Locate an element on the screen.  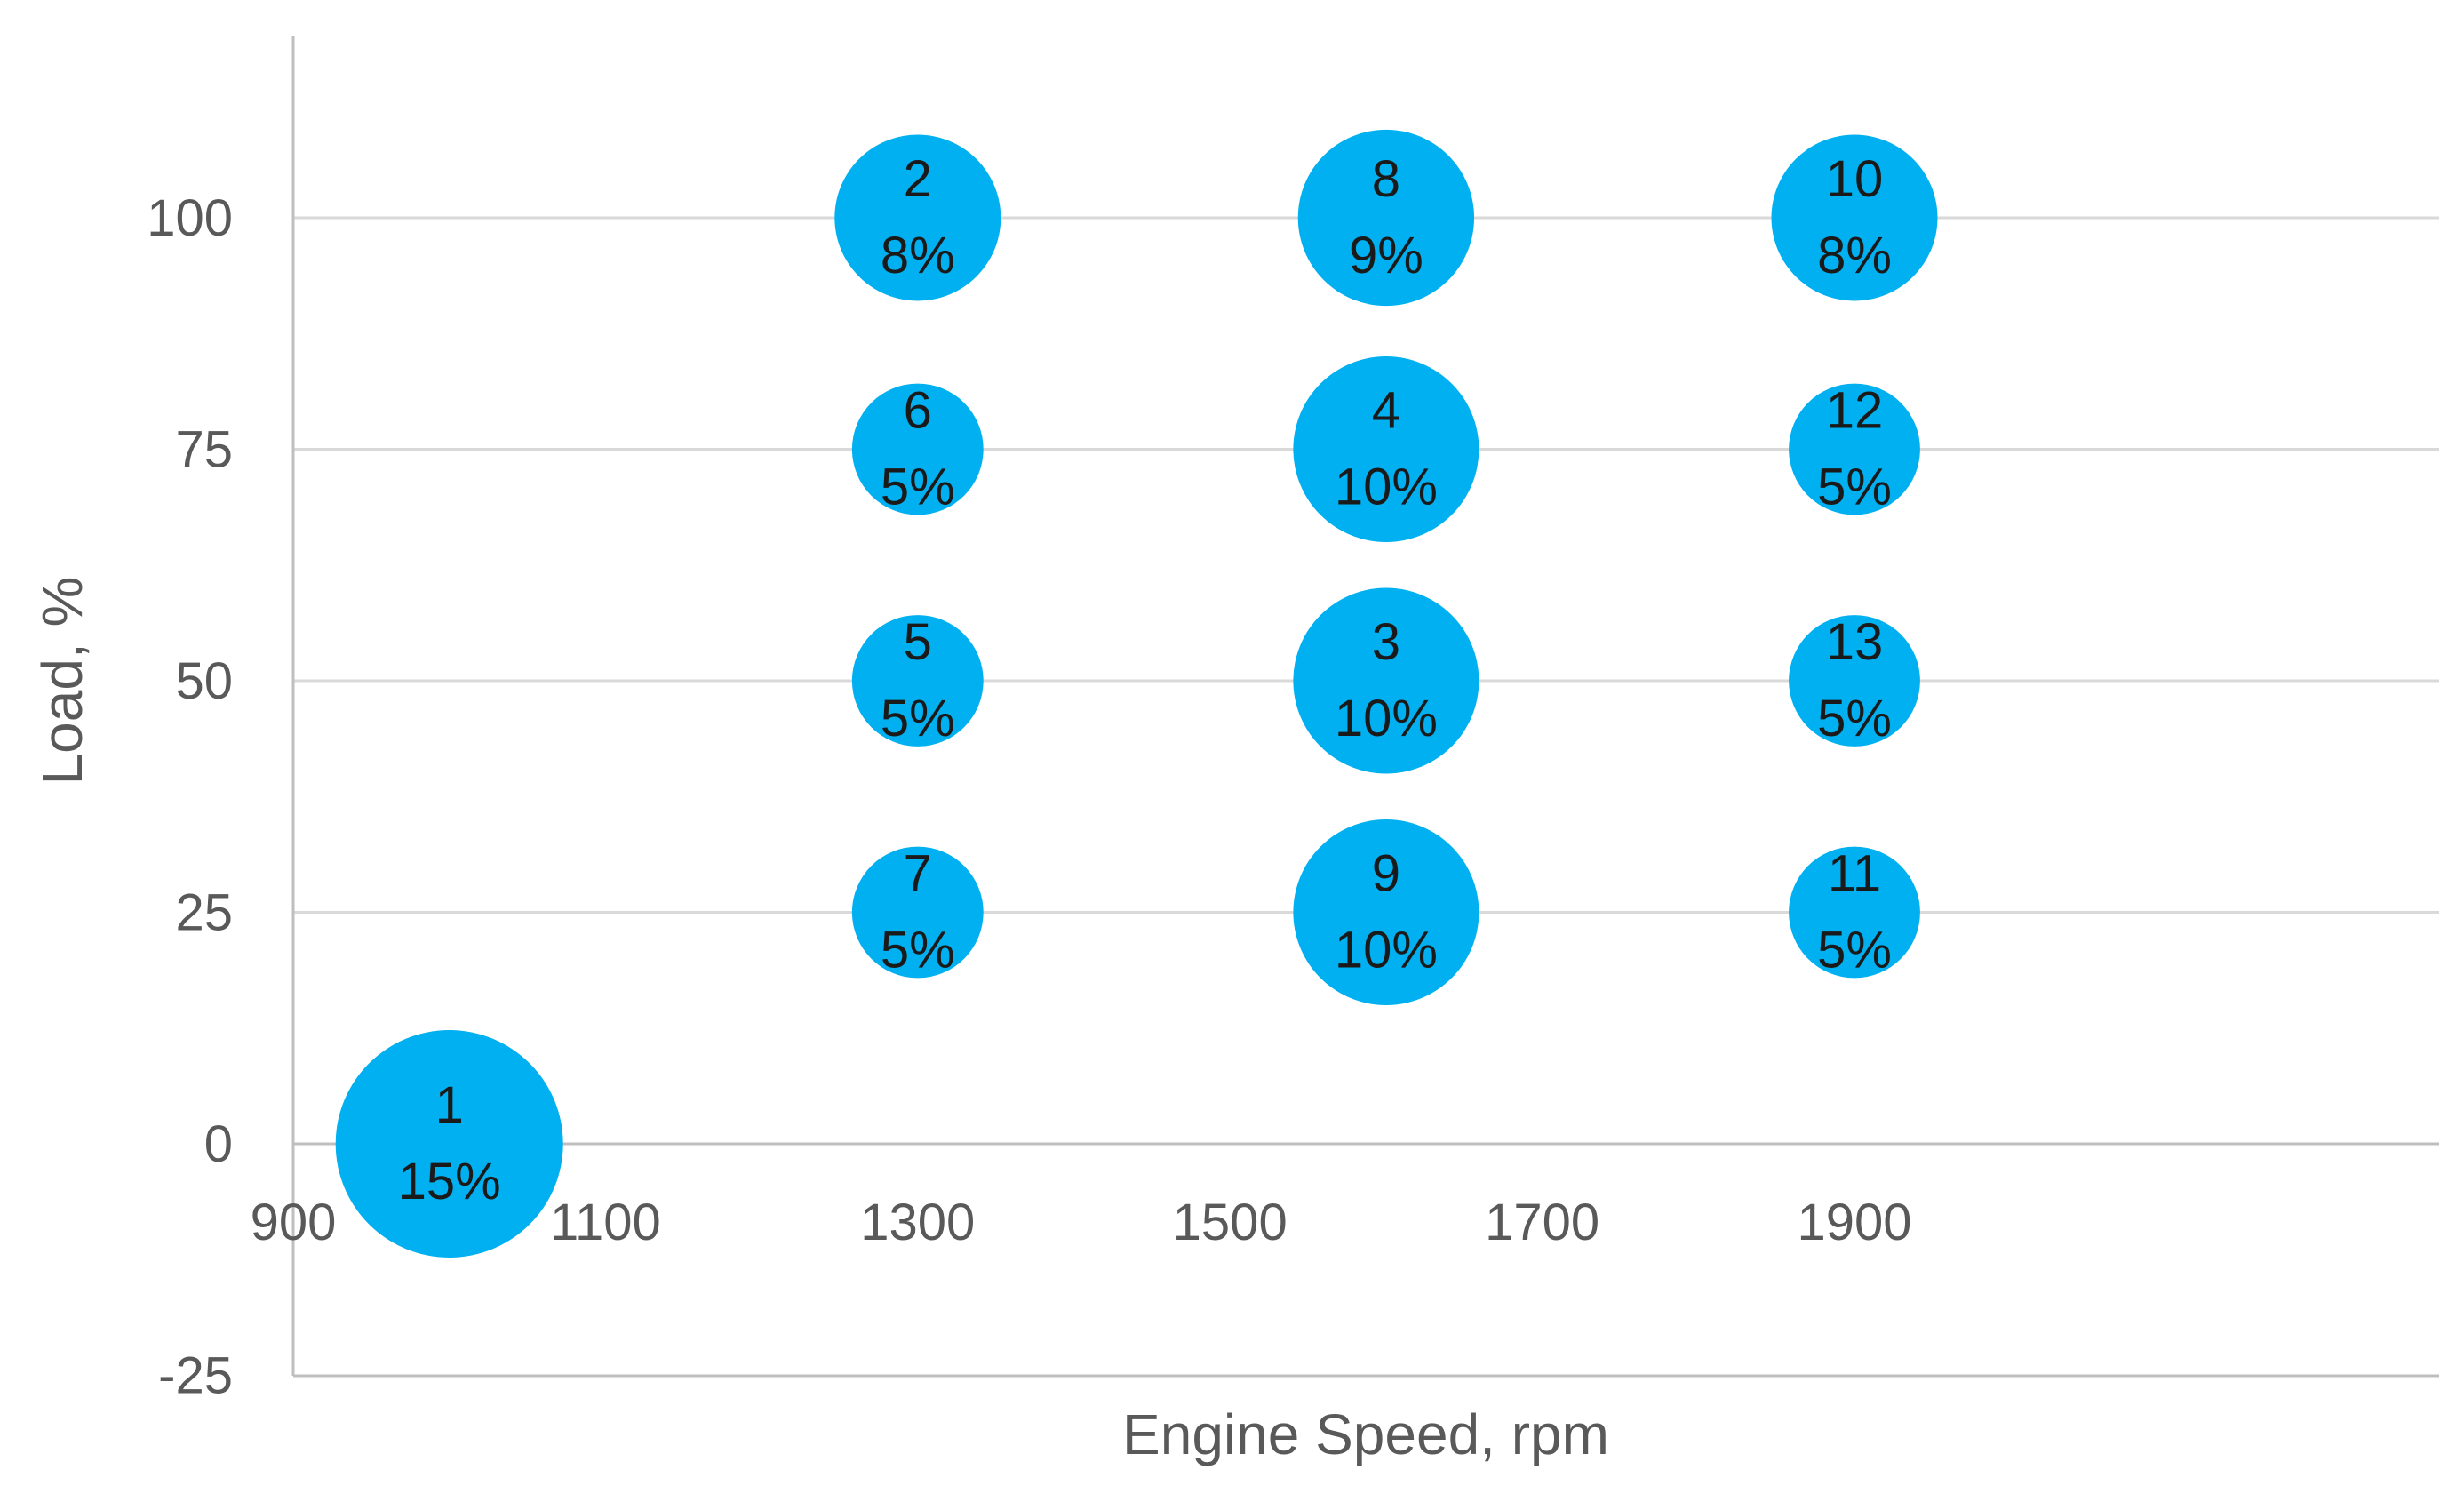
bubble-id-label-12: 12 is located at coordinates (1855, 411).